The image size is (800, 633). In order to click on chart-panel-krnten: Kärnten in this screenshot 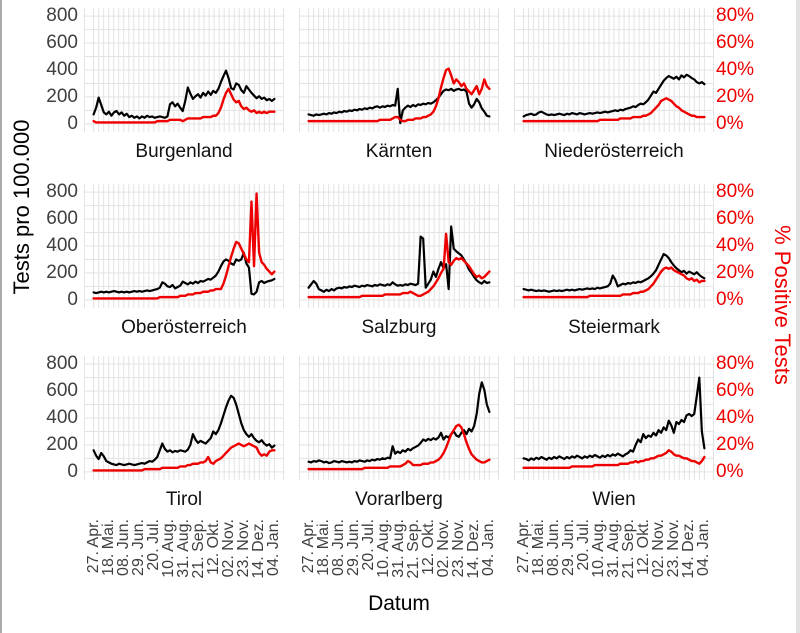, I will do `click(399, 85)`.